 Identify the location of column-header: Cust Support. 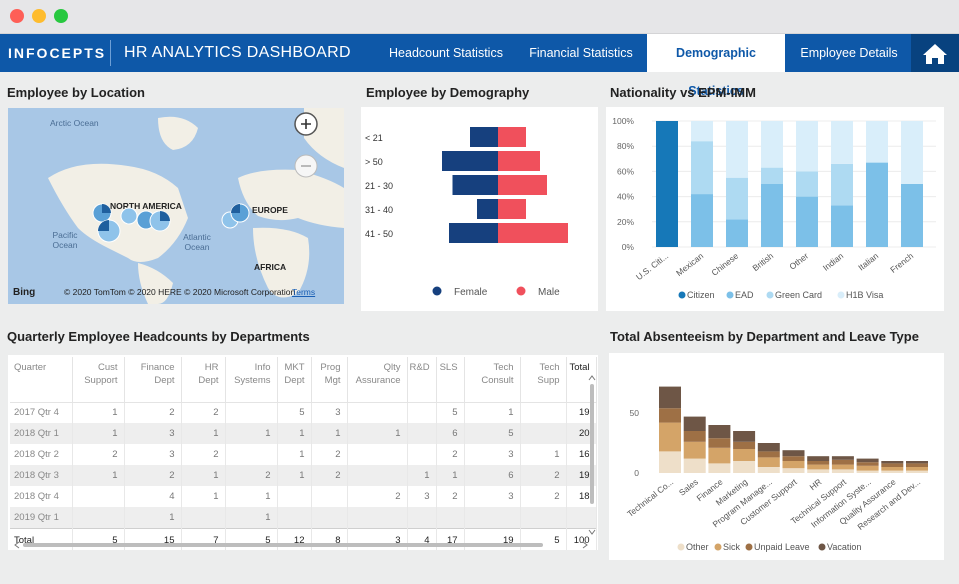
(98, 380).